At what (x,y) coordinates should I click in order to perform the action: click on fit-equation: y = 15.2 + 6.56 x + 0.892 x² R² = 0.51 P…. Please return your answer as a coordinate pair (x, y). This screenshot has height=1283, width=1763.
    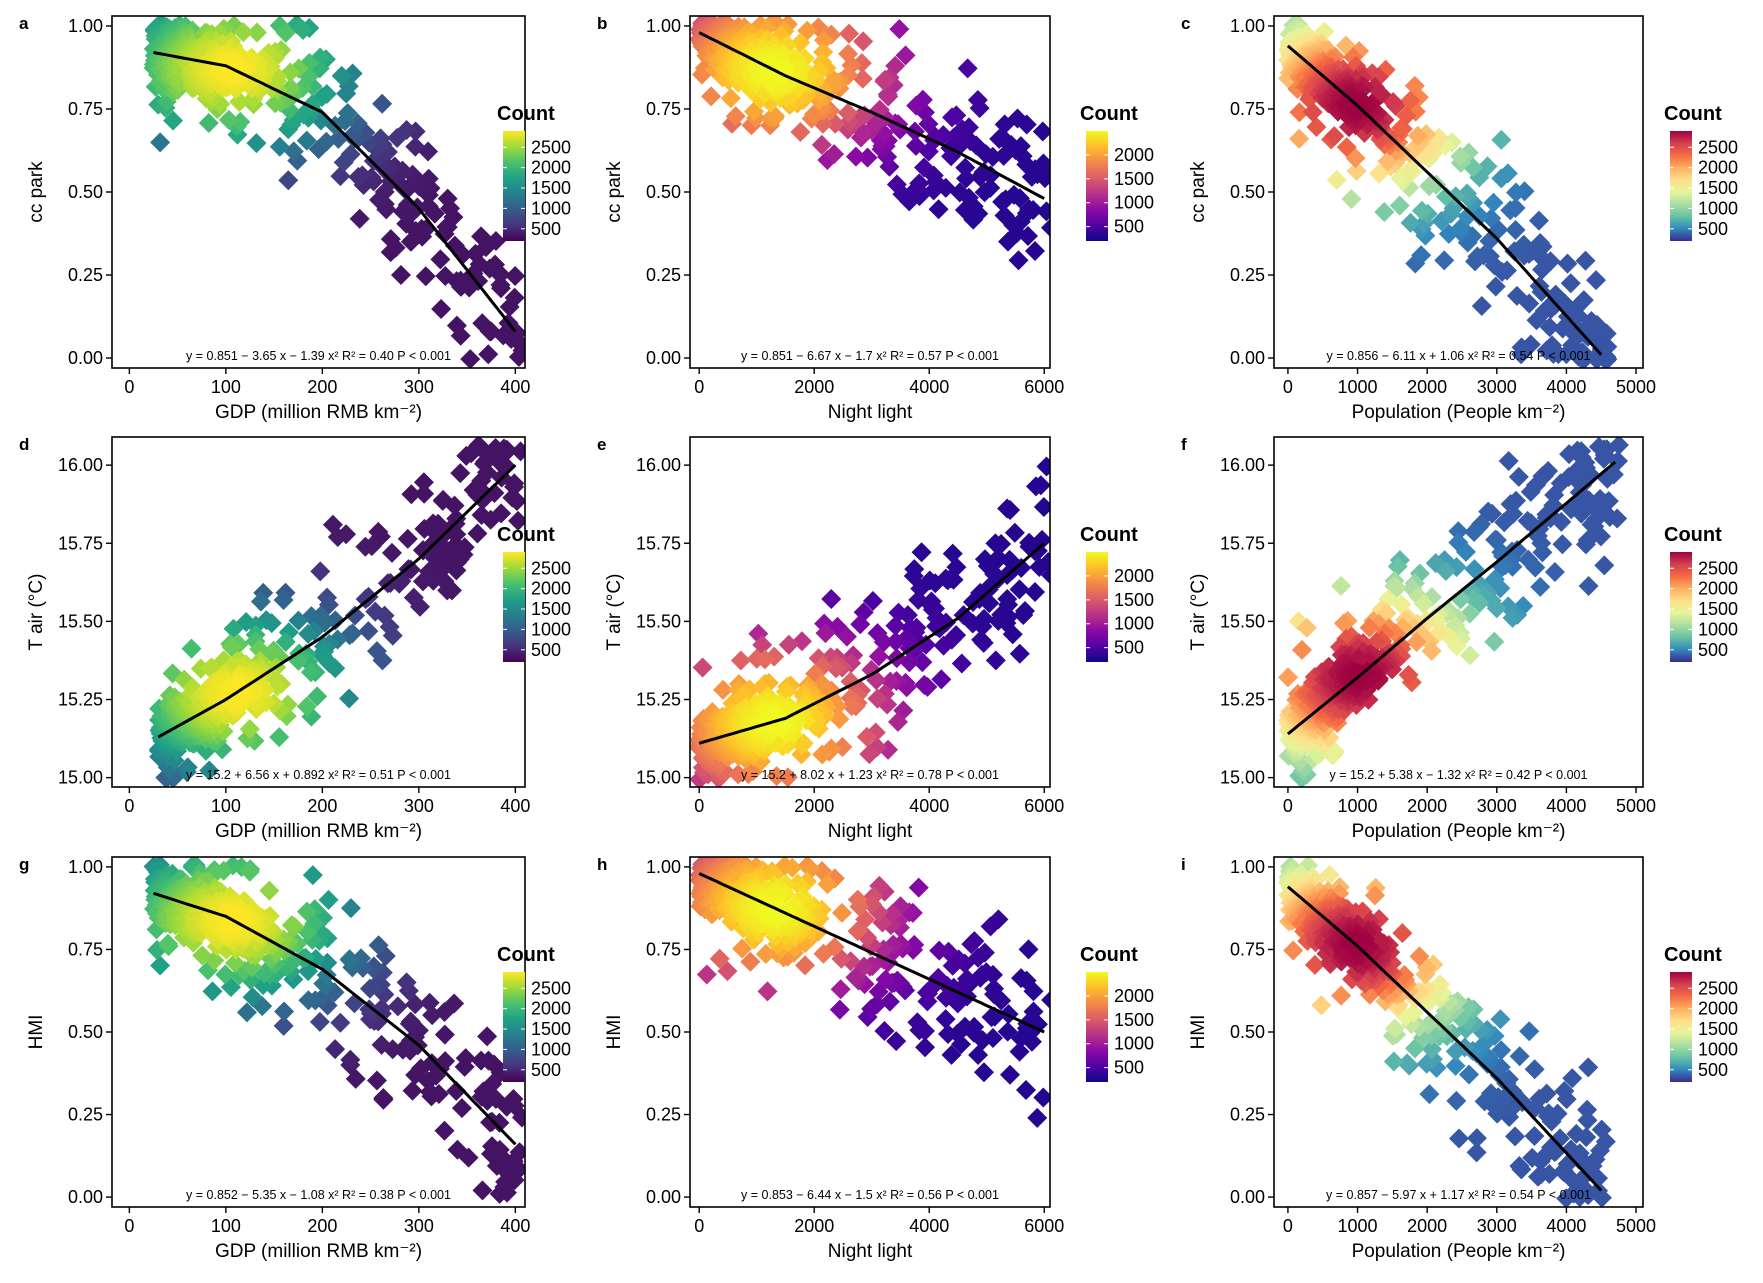
    Looking at the image, I should click on (318, 775).